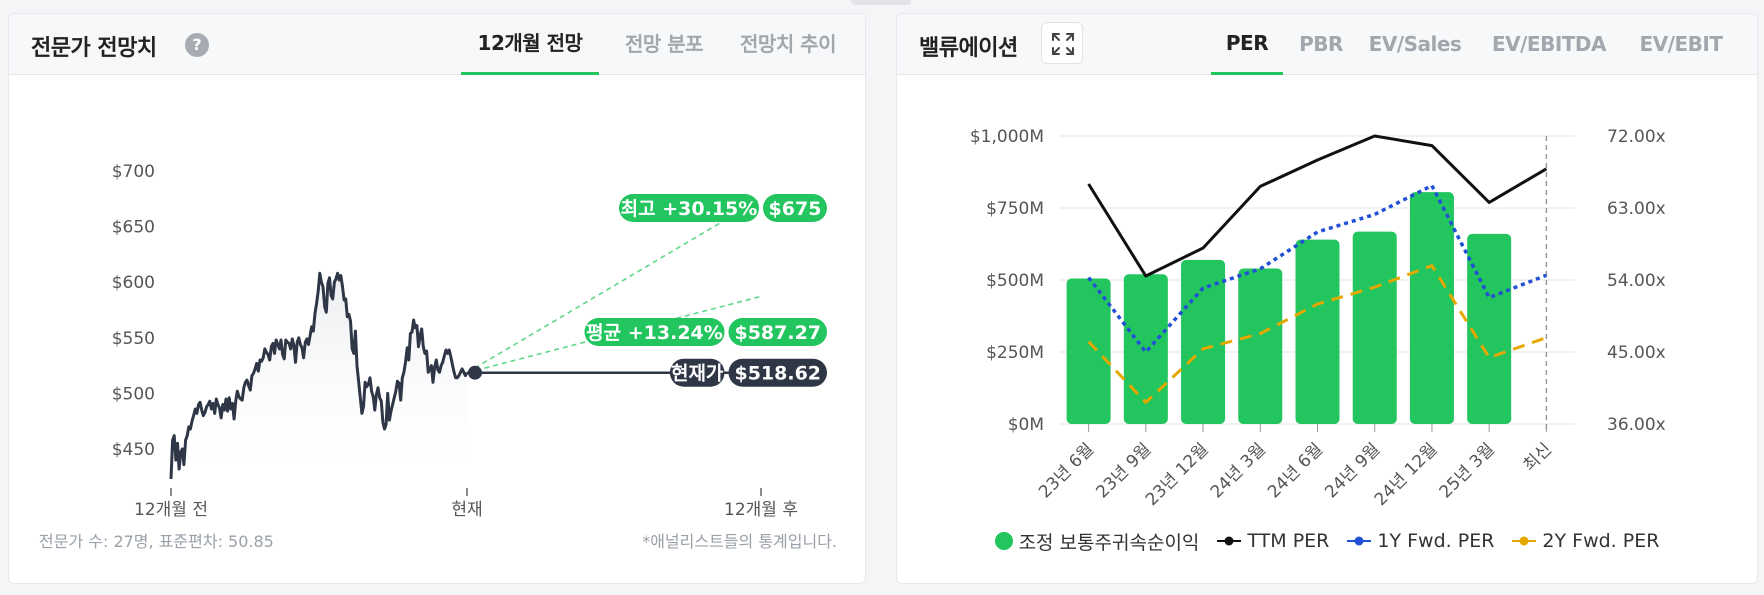  What do you see at coordinates (1288, 541) in the screenshot?
I see `legend-label: TTM PER` at bounding box center [1288, 541].